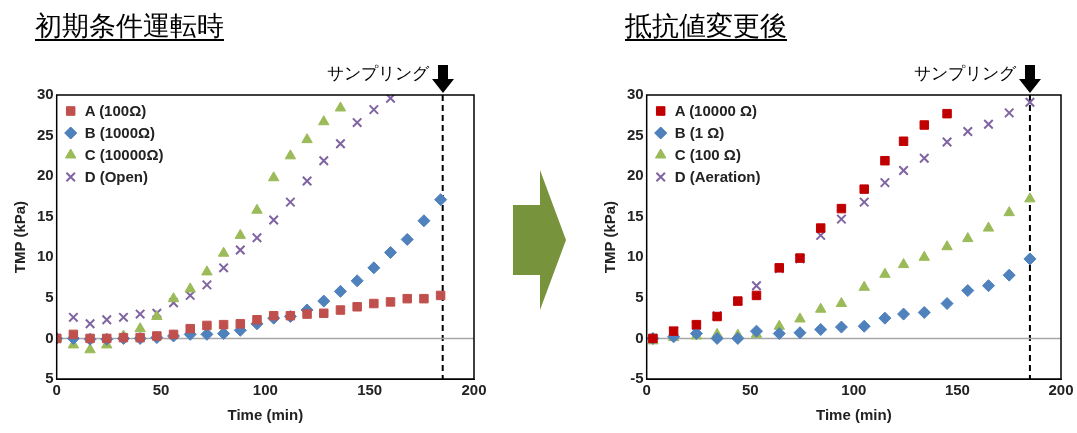 The height and width of the screenshot is (433, 1077). I want to click on legend-label: A (10000 Ω), so click(716, 111).